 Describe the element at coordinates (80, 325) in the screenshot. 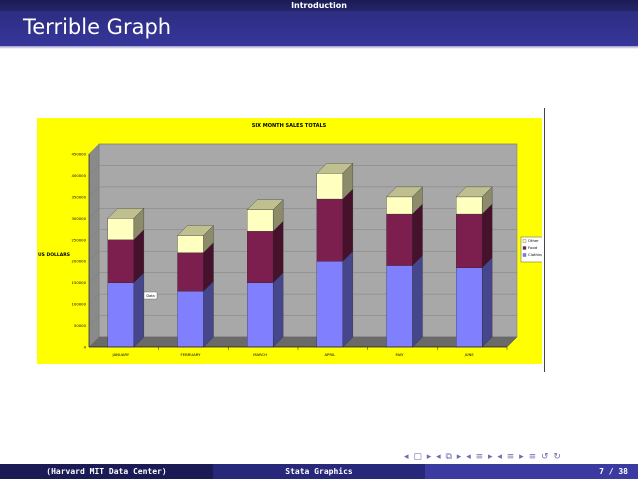

I see `y-tick-label: 50000` at that location.